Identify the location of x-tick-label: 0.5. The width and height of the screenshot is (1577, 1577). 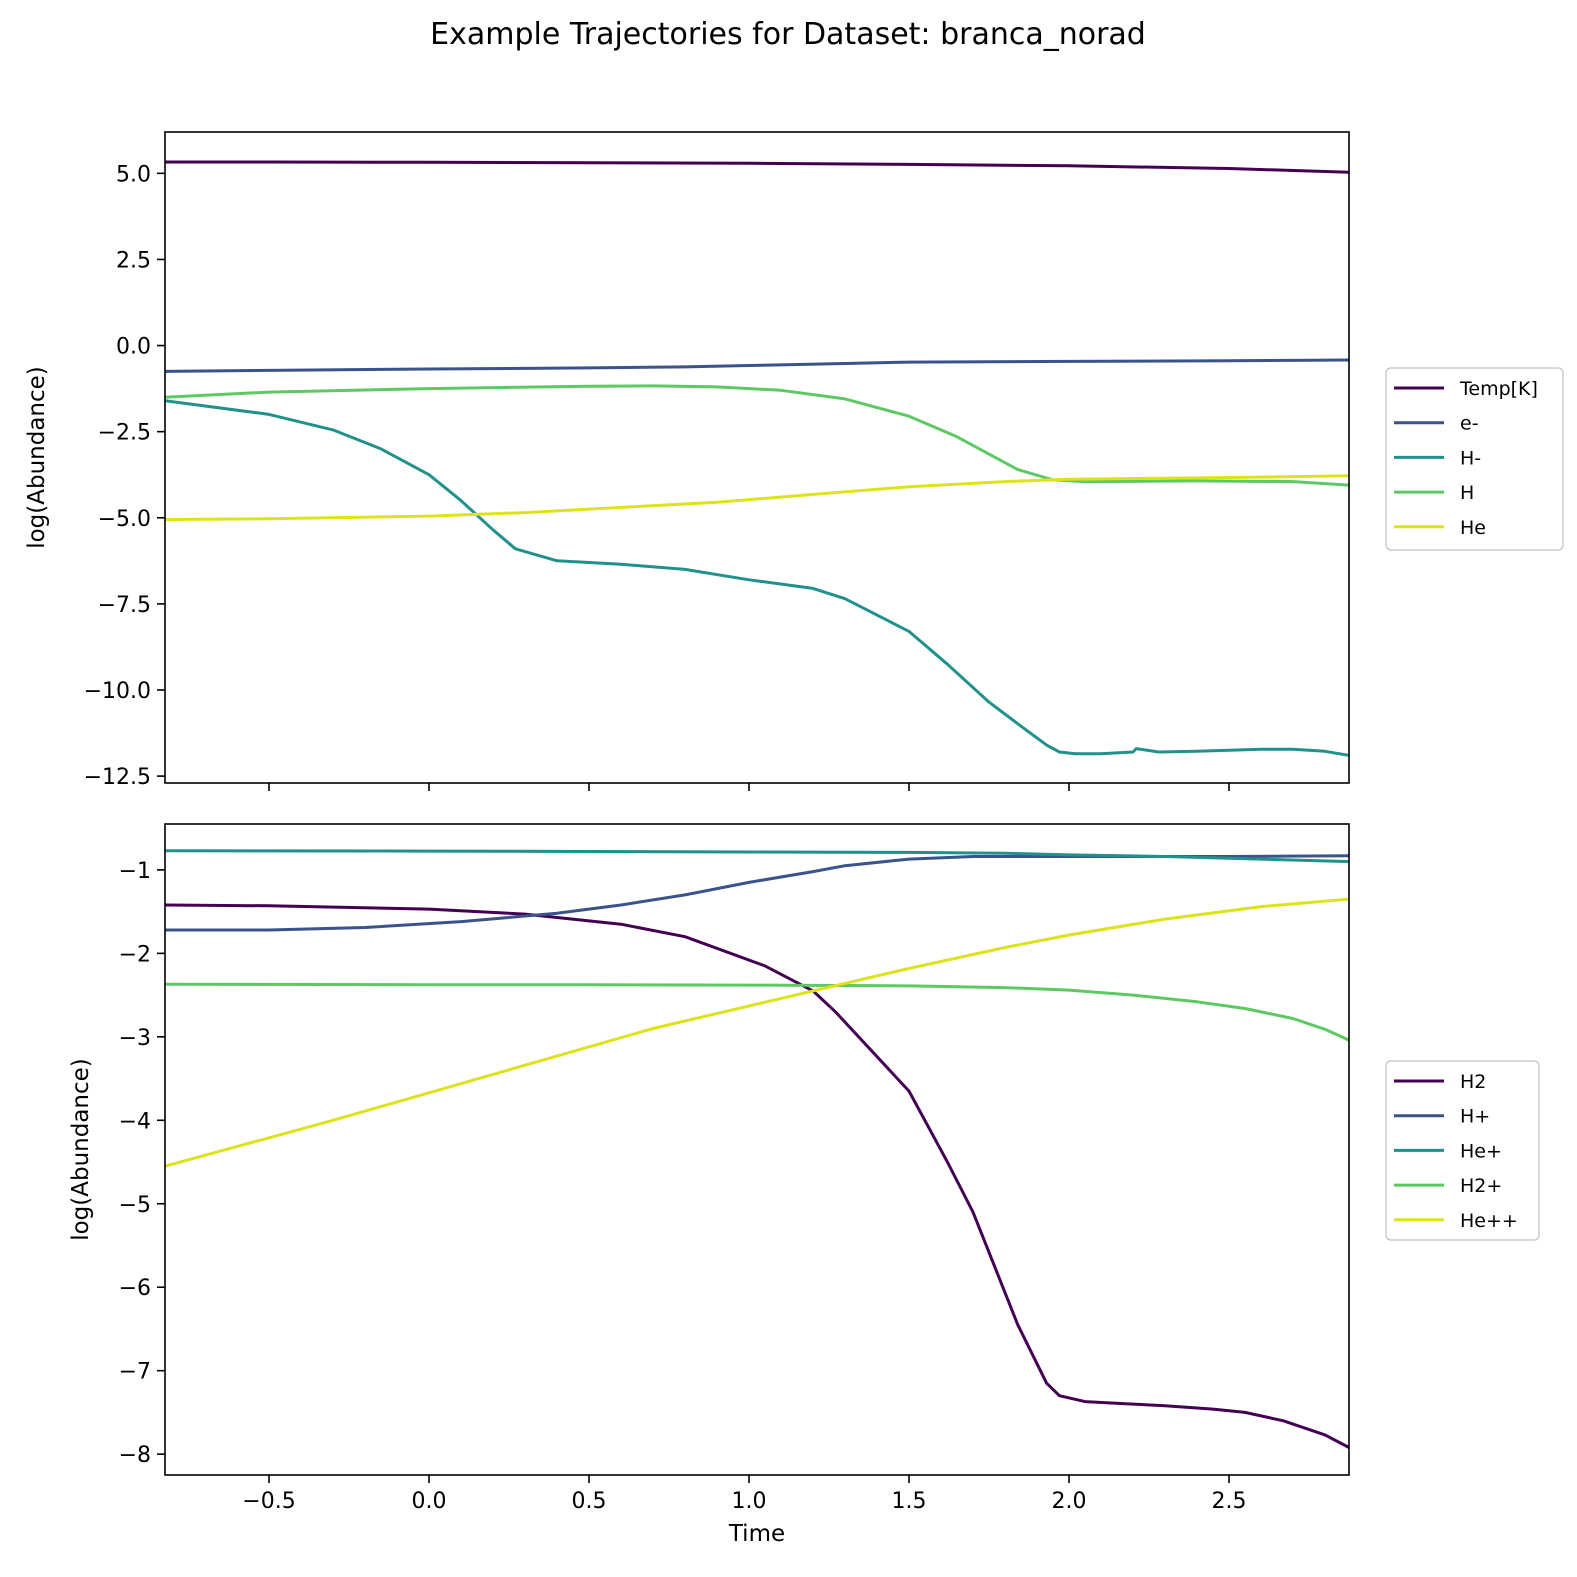
(589, 1501).